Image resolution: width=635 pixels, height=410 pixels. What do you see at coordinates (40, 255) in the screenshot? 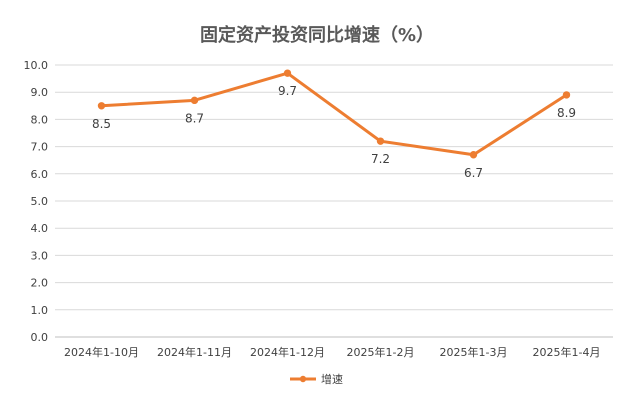
I see `y-tick-label: 3.0` at bounding box center [40, 255].